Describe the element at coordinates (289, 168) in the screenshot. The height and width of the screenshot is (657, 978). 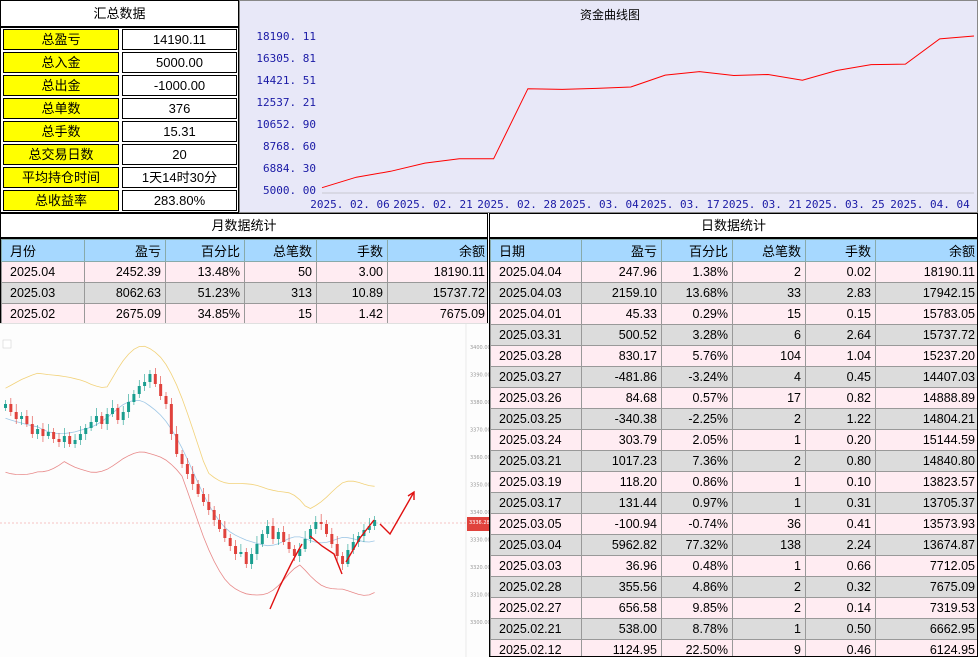
I see `equity-y-tick-label: 6884. 30` at that location.